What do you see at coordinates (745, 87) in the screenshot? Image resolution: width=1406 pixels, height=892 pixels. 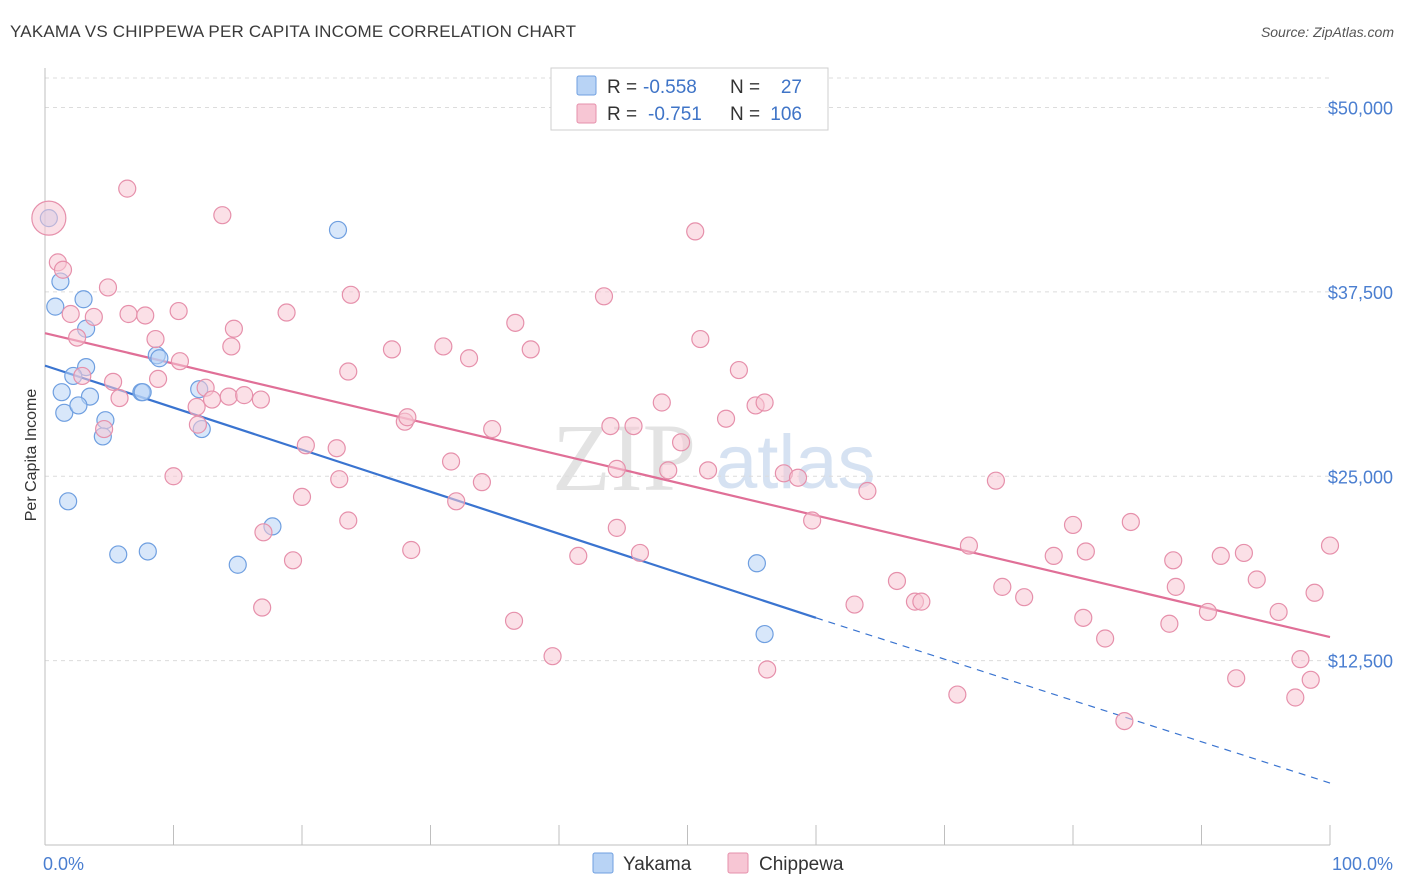 I see `legend-n-label-yakama: N =` at bounding box center [745, 87].